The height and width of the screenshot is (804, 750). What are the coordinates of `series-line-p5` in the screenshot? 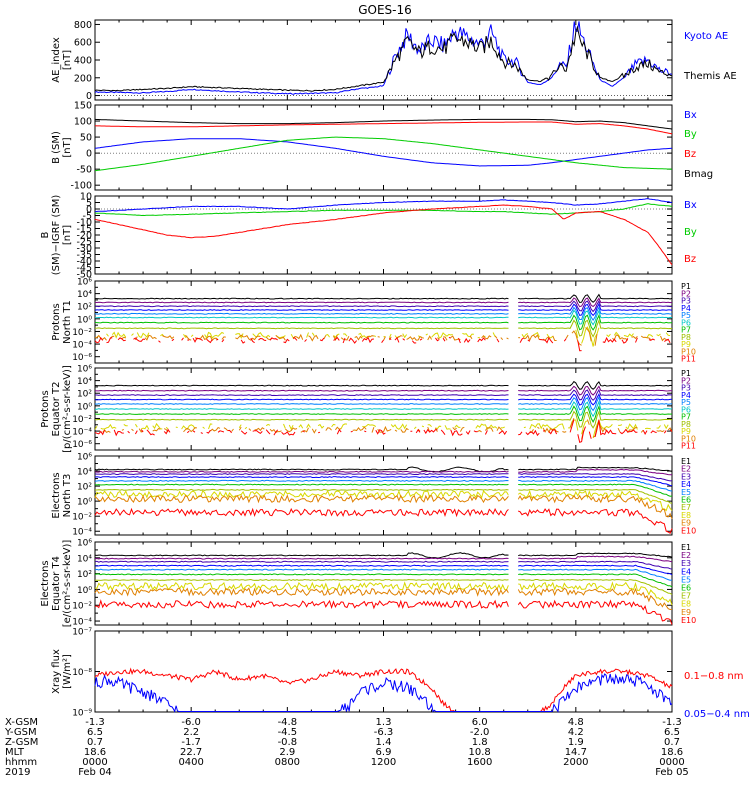 It's located at (383, 314).